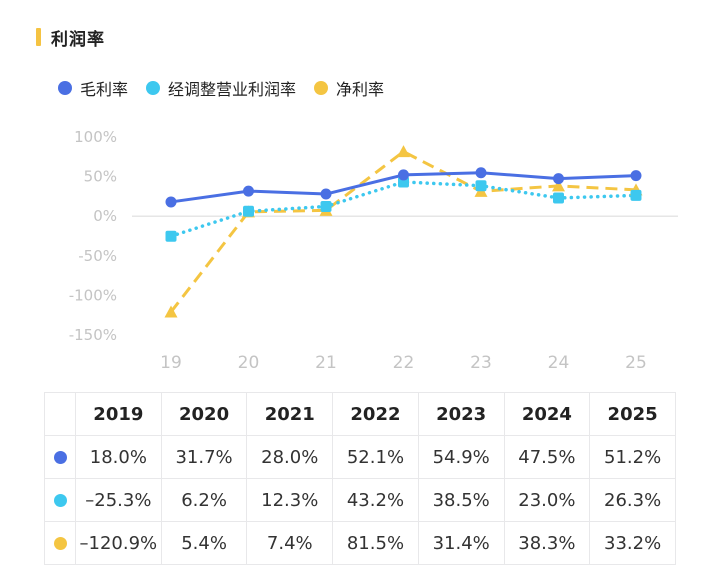  I want to click on table-cell: 51.2%, so click(632, 457).